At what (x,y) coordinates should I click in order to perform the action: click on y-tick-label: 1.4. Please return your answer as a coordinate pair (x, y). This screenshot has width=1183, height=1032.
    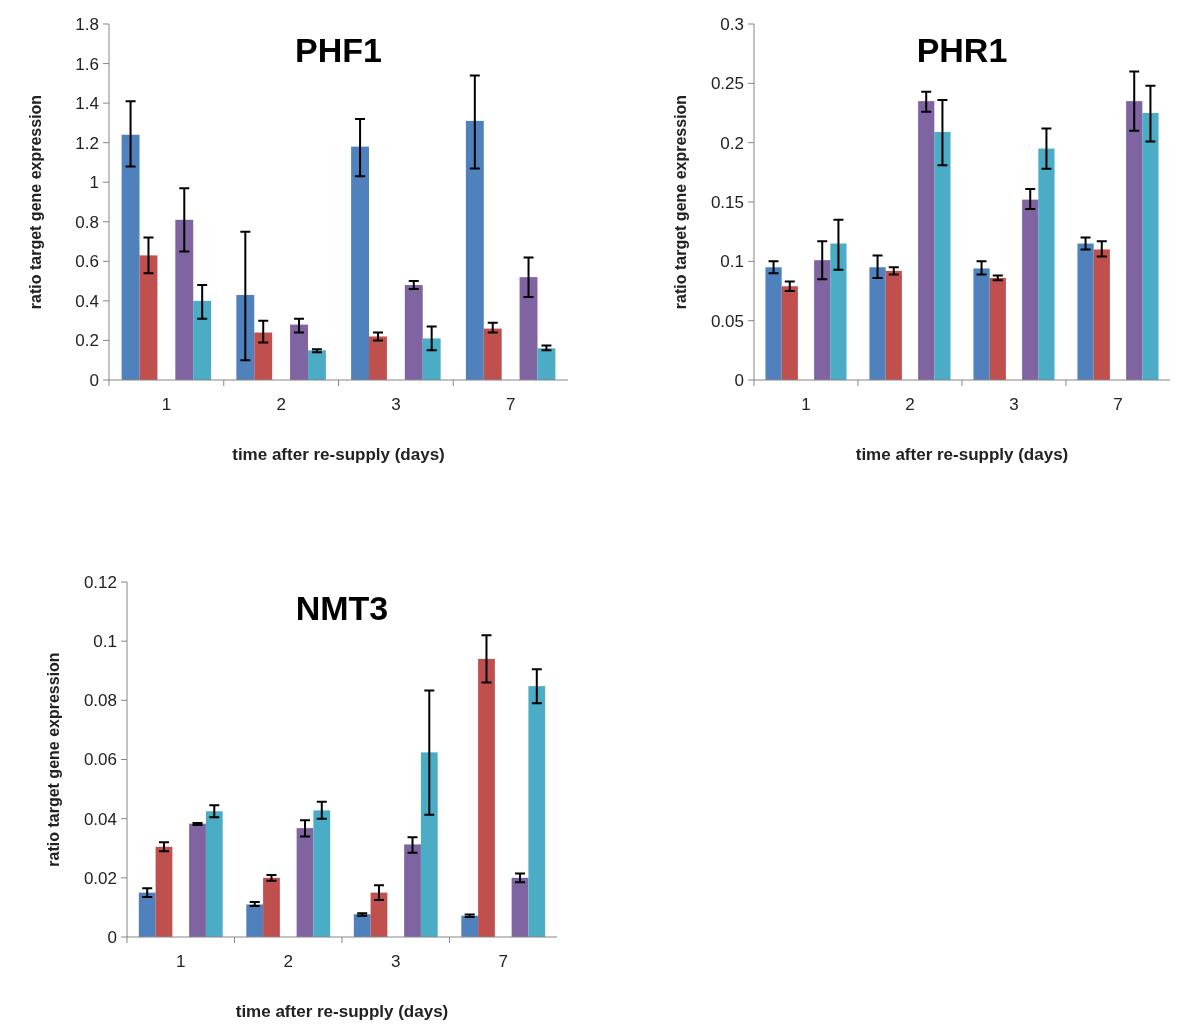
    Looking at the image, I should click on (87, 104).